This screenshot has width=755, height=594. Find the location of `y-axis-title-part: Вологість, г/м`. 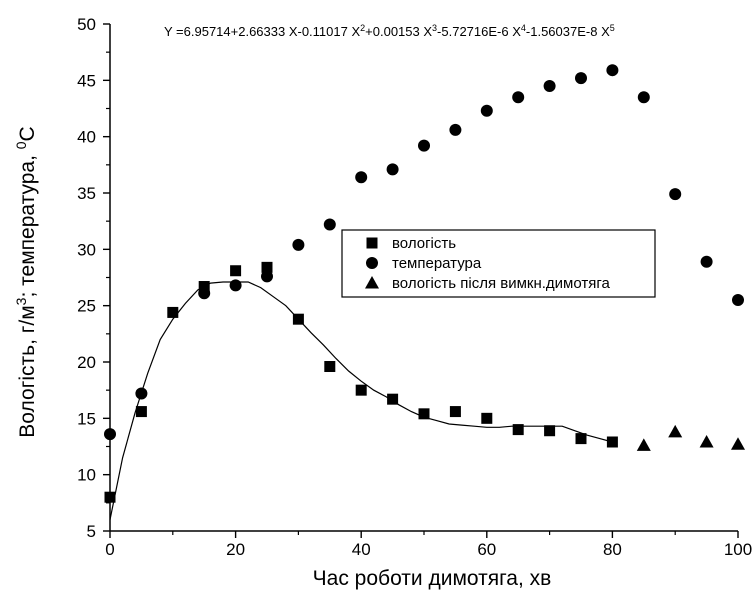

y-axis-title-part: Вологість, г/м is located at coordinates (27, 371).